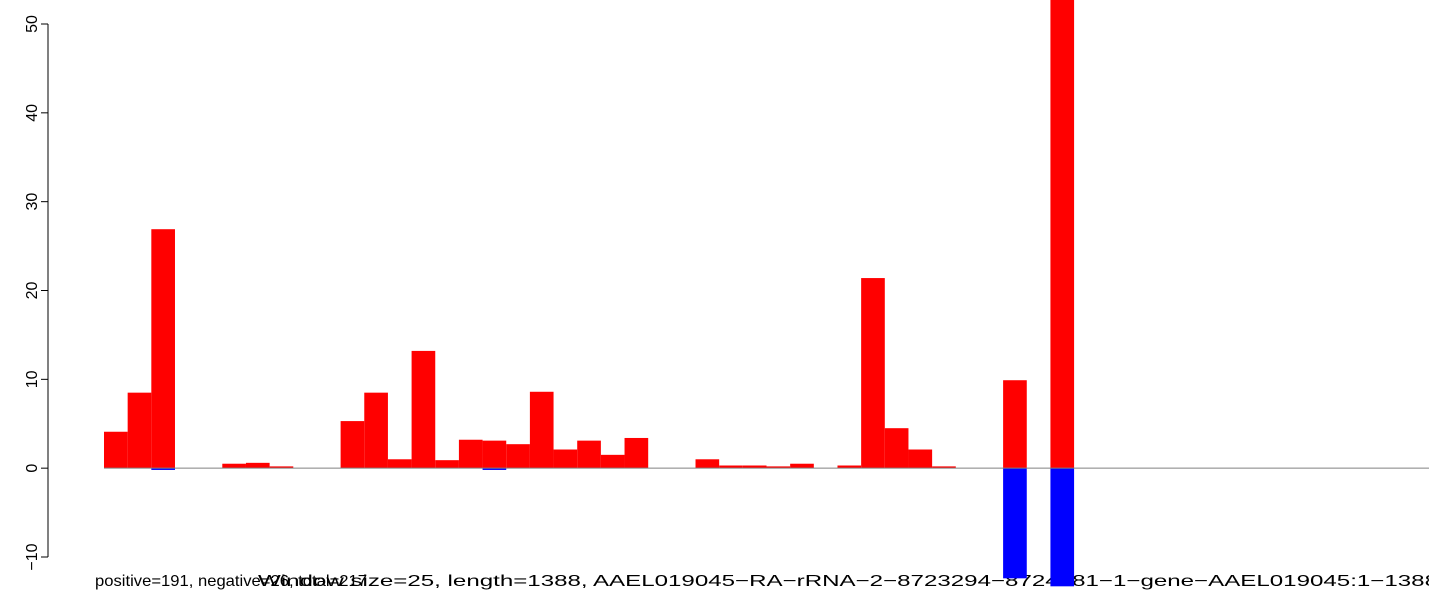 This screenshot has height=592, width=1429. I want to click on y-tick-label: 0, so click(32, 468).